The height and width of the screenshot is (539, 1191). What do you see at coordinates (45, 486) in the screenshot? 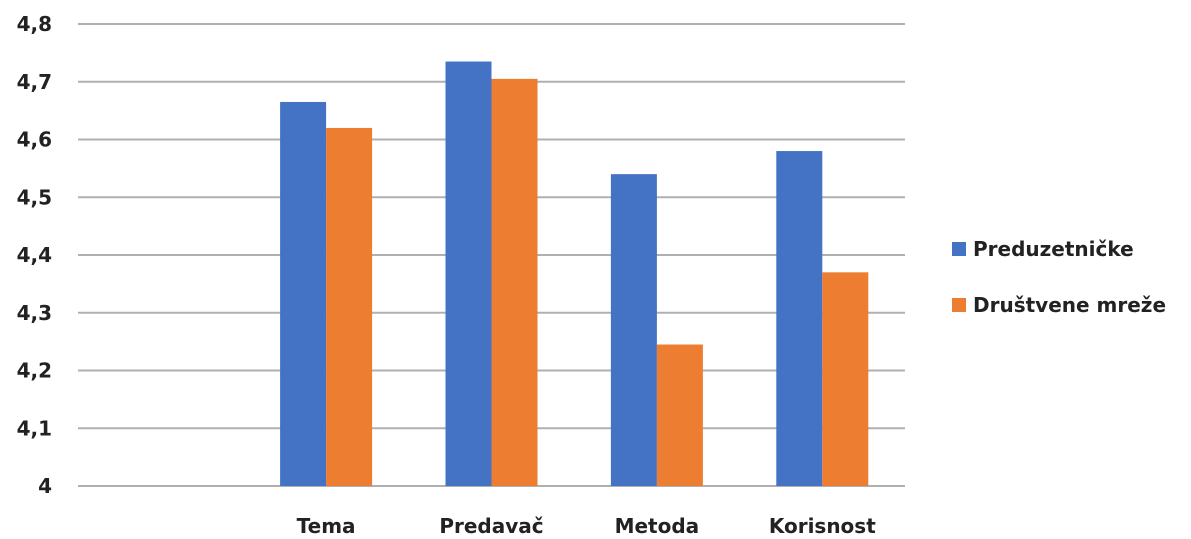
I see `y-tick-label: 4` at bounding box center [45, 486].